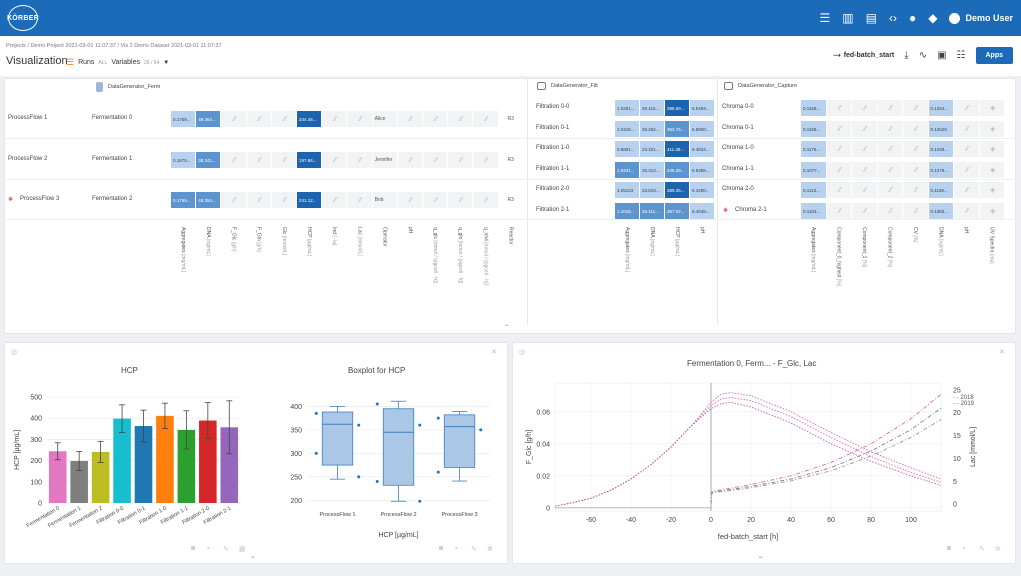 Image resolution: width=1021 pixels, height=576 pixels. Describe the element at coordinates (912, 18) in the screenshot. I see `globe-icon: ●` at that location.